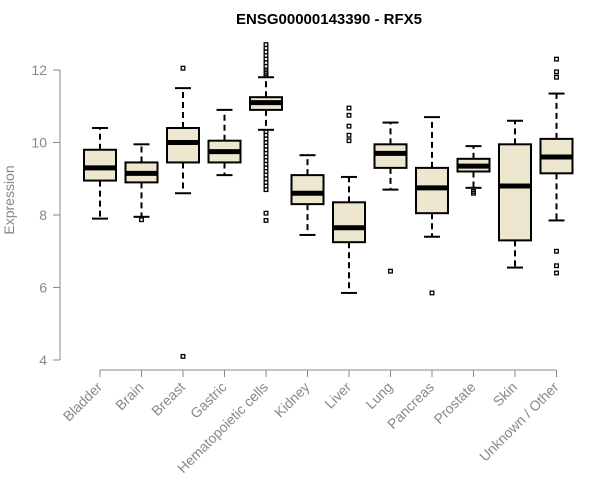  I want to click on x-tick-label: Brain, so click(129, 396).